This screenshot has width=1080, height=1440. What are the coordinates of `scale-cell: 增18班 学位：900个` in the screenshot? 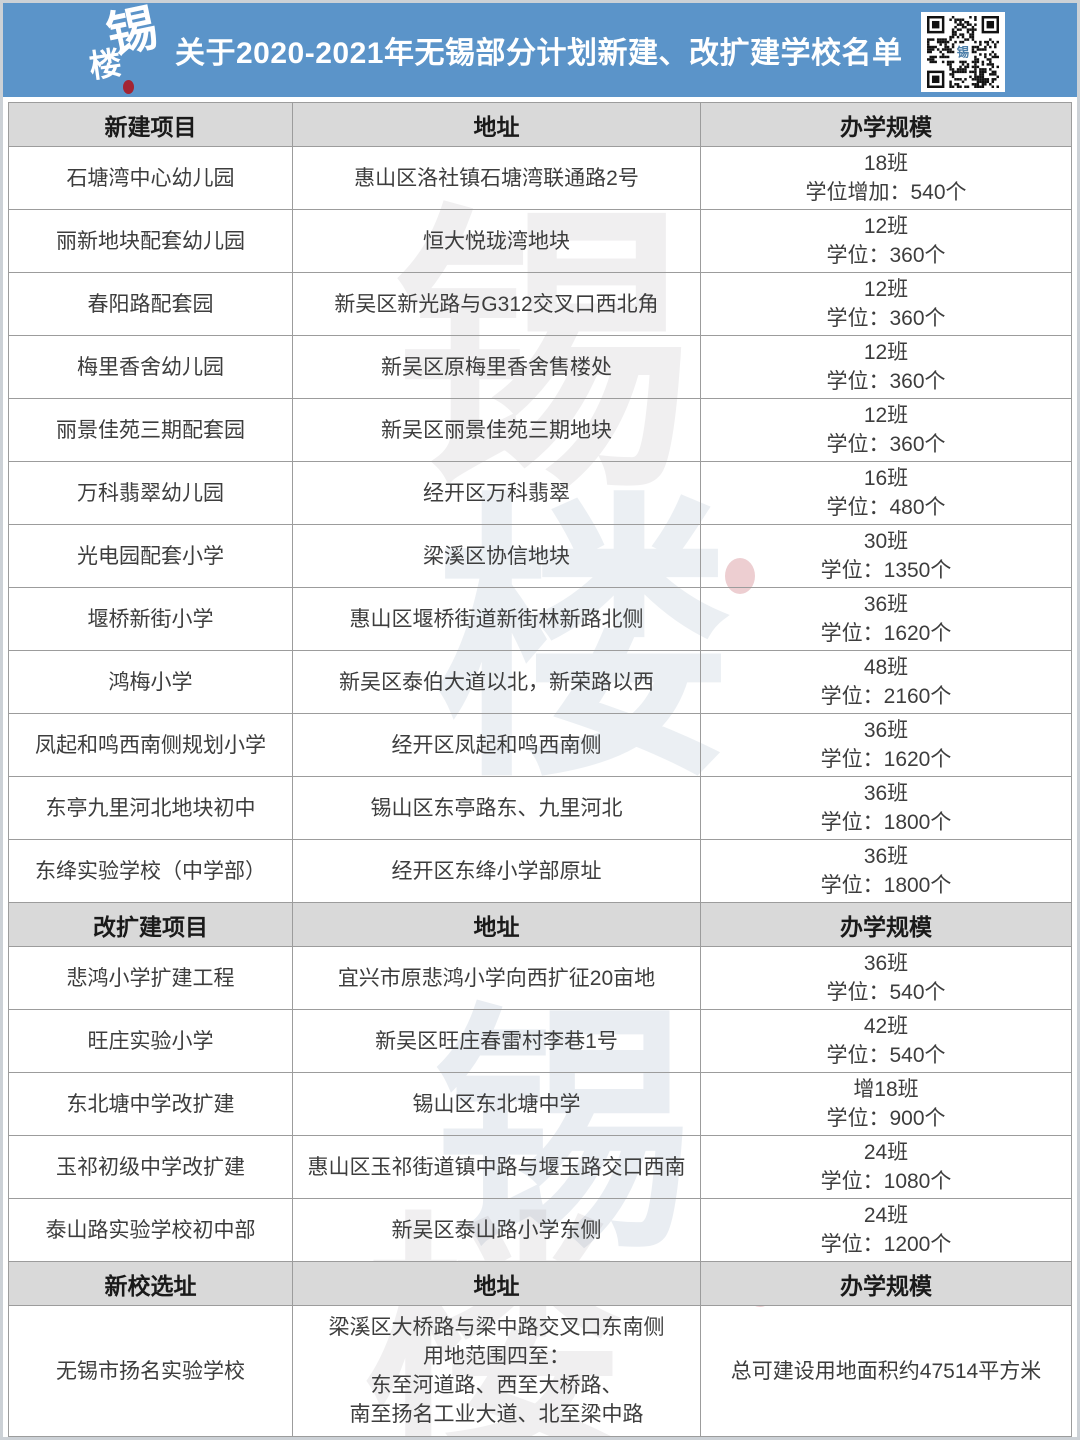 It's located at (886, 1104).